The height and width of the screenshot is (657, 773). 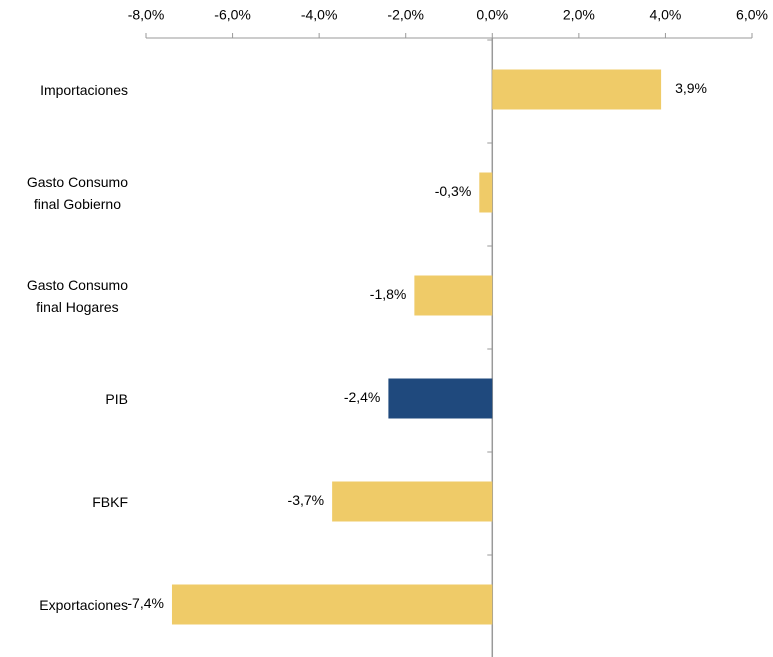 I want to click on value-label: 3,9%, so click(x=691, y=88).